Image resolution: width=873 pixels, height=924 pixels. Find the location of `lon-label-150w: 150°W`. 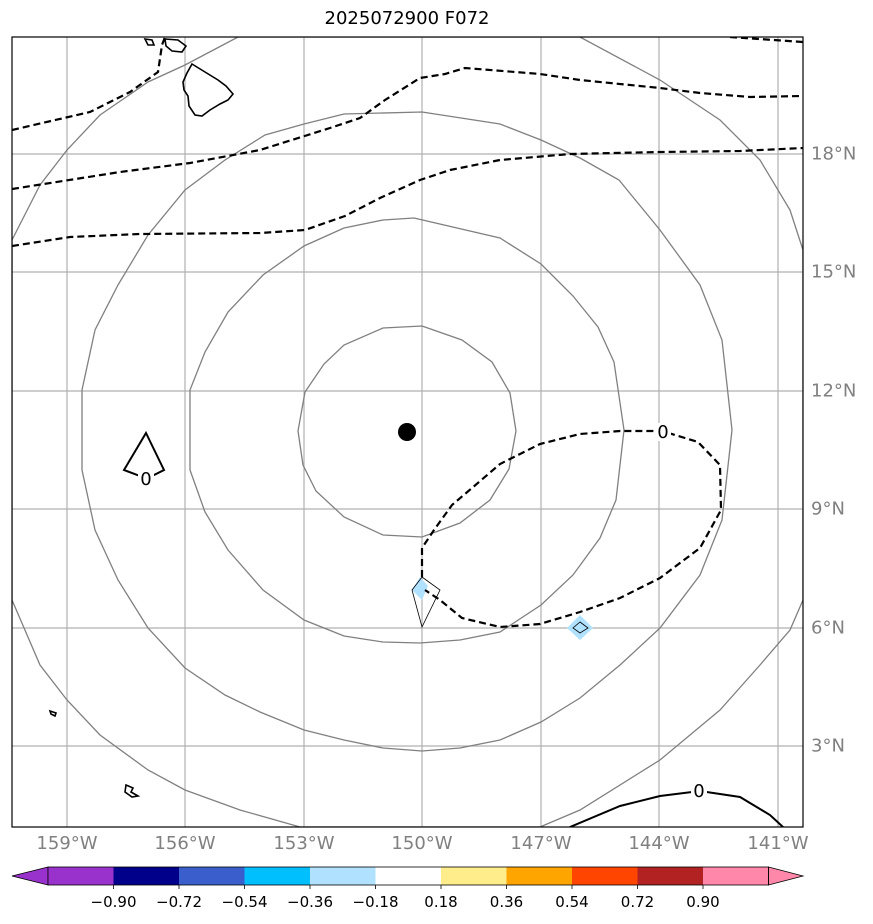

lon-label-150w: 150°W is located at coordinates (422, 843).